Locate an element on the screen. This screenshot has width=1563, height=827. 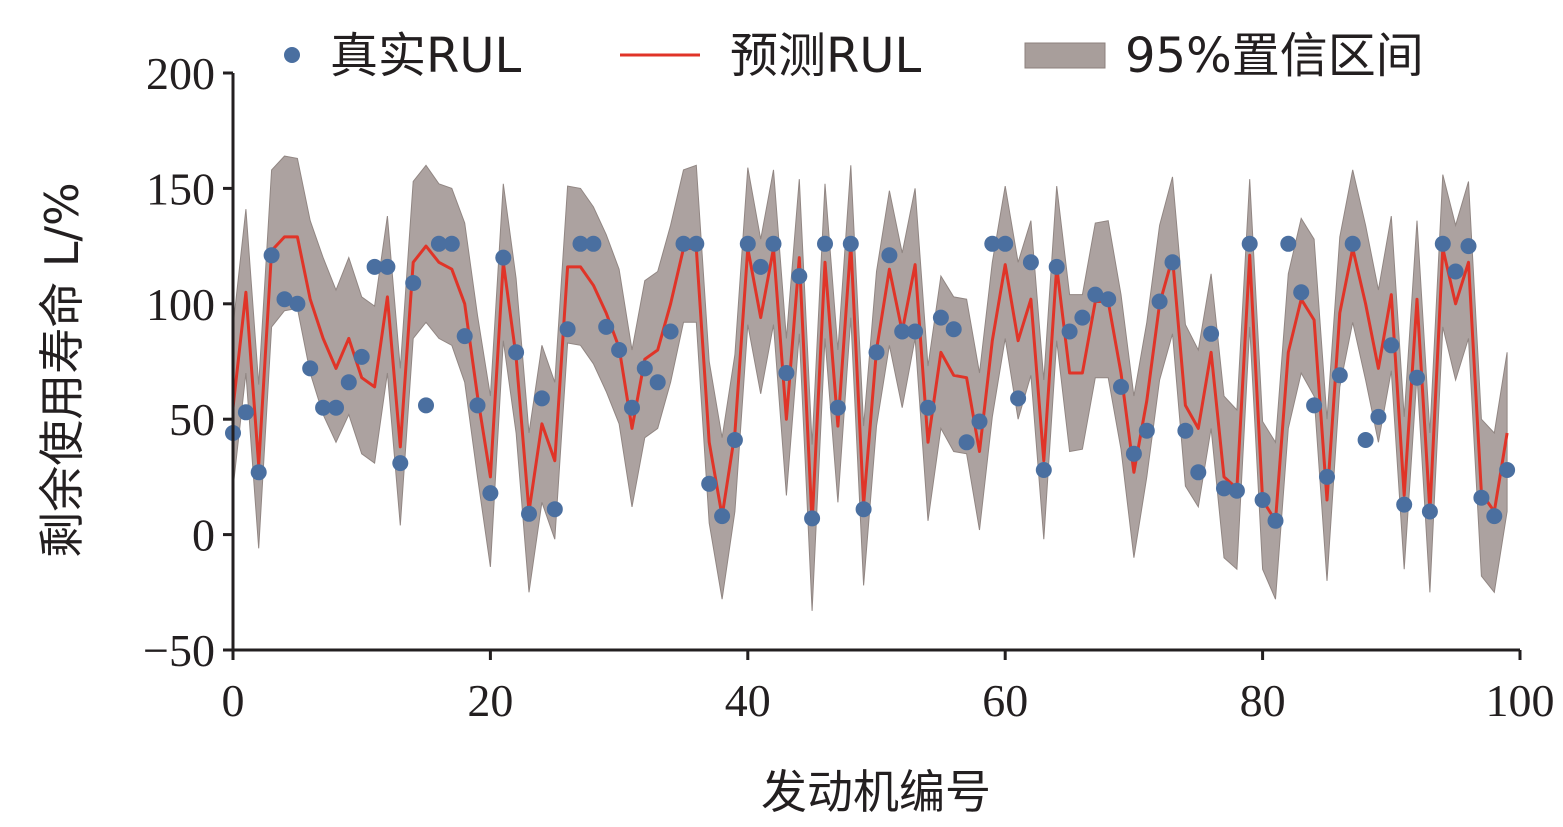
y-tick-label: 50 is located at coordinates (192, 419).